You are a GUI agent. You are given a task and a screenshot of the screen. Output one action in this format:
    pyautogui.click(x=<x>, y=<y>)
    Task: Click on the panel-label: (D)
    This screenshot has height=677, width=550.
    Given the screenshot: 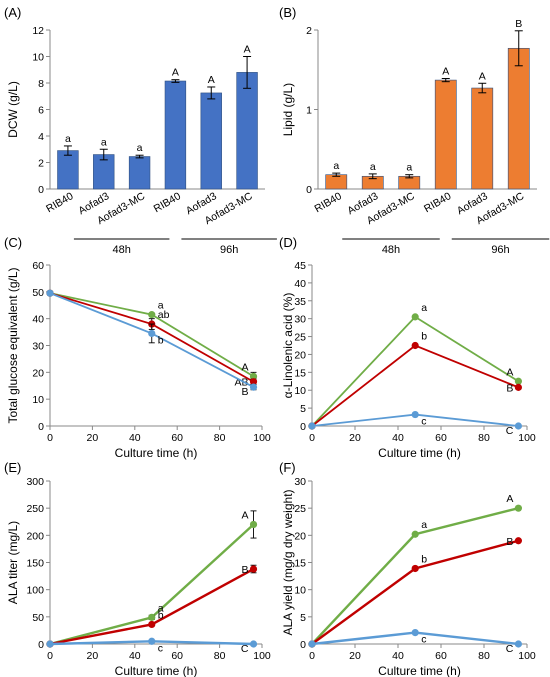 What is the action you would take?
    pyautogui.click(x=288, y=242)
    